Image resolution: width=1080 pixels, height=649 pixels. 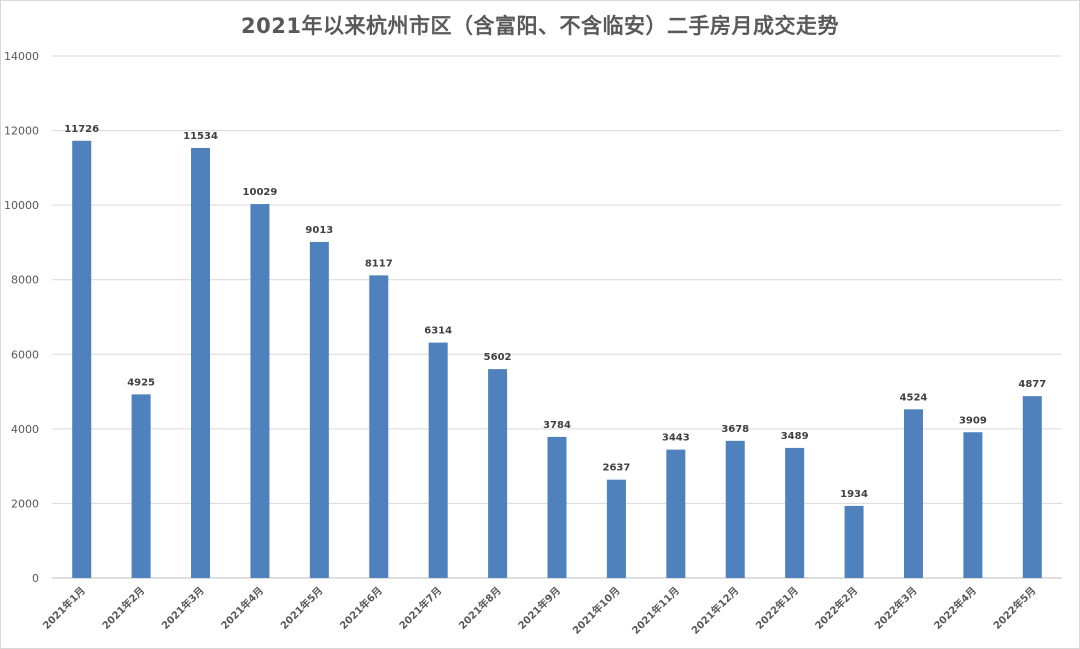 I want to click on y-tick-label: 10000, so click(x=21, y=205).